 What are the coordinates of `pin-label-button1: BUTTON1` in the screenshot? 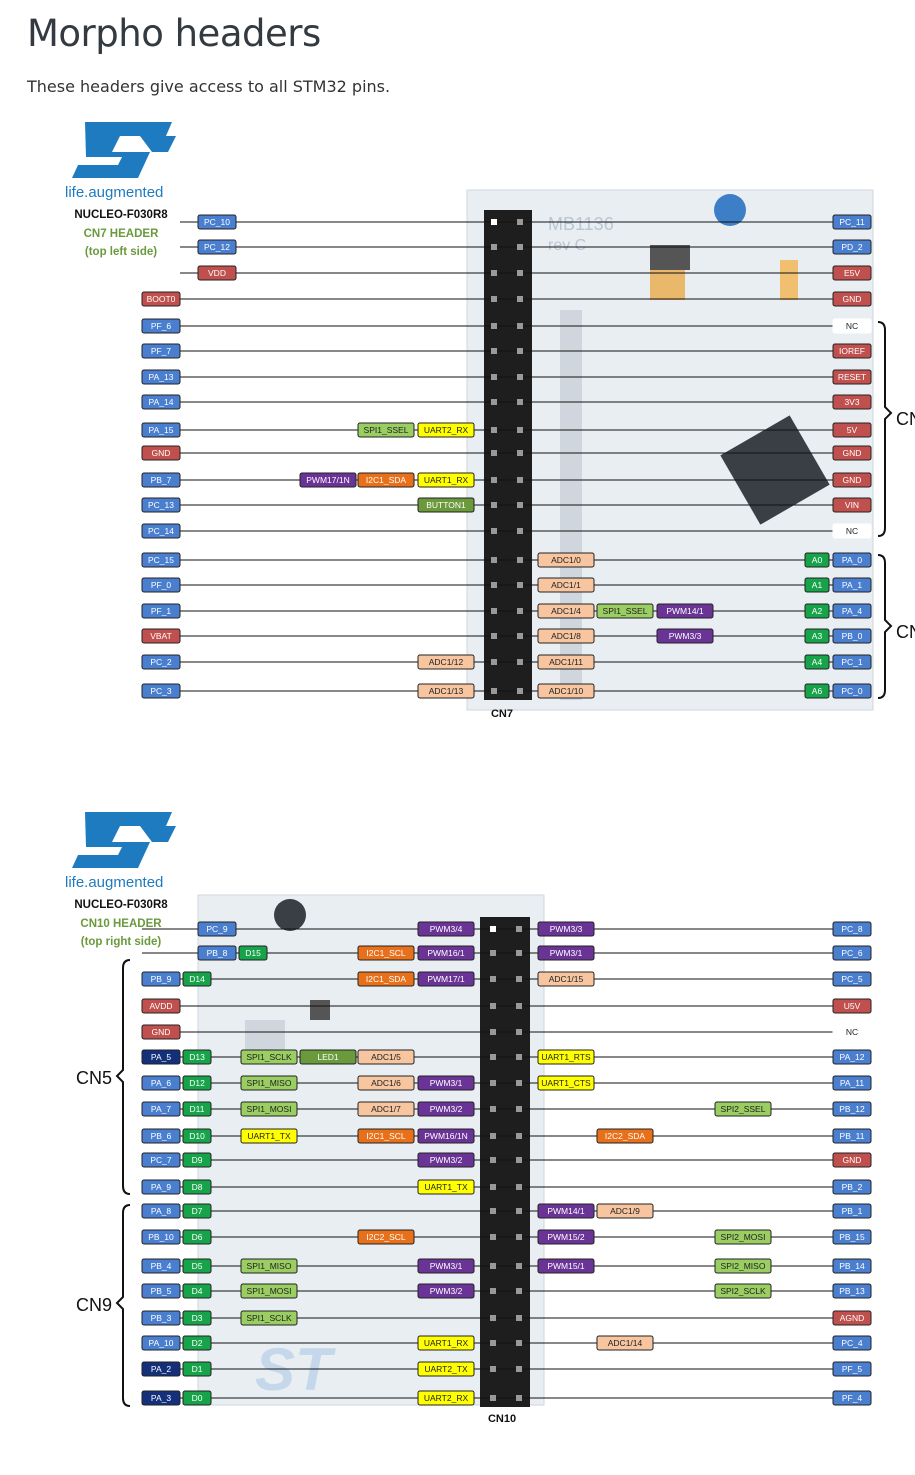 It's located at (446, 505).